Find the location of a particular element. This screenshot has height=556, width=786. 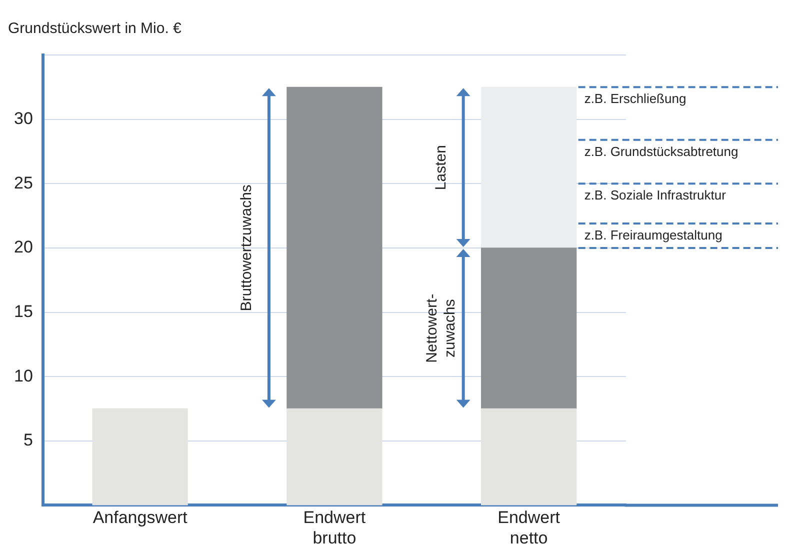

y-axis-title: Grundstückswert in Mio. € is located at coordinates (95, 28).